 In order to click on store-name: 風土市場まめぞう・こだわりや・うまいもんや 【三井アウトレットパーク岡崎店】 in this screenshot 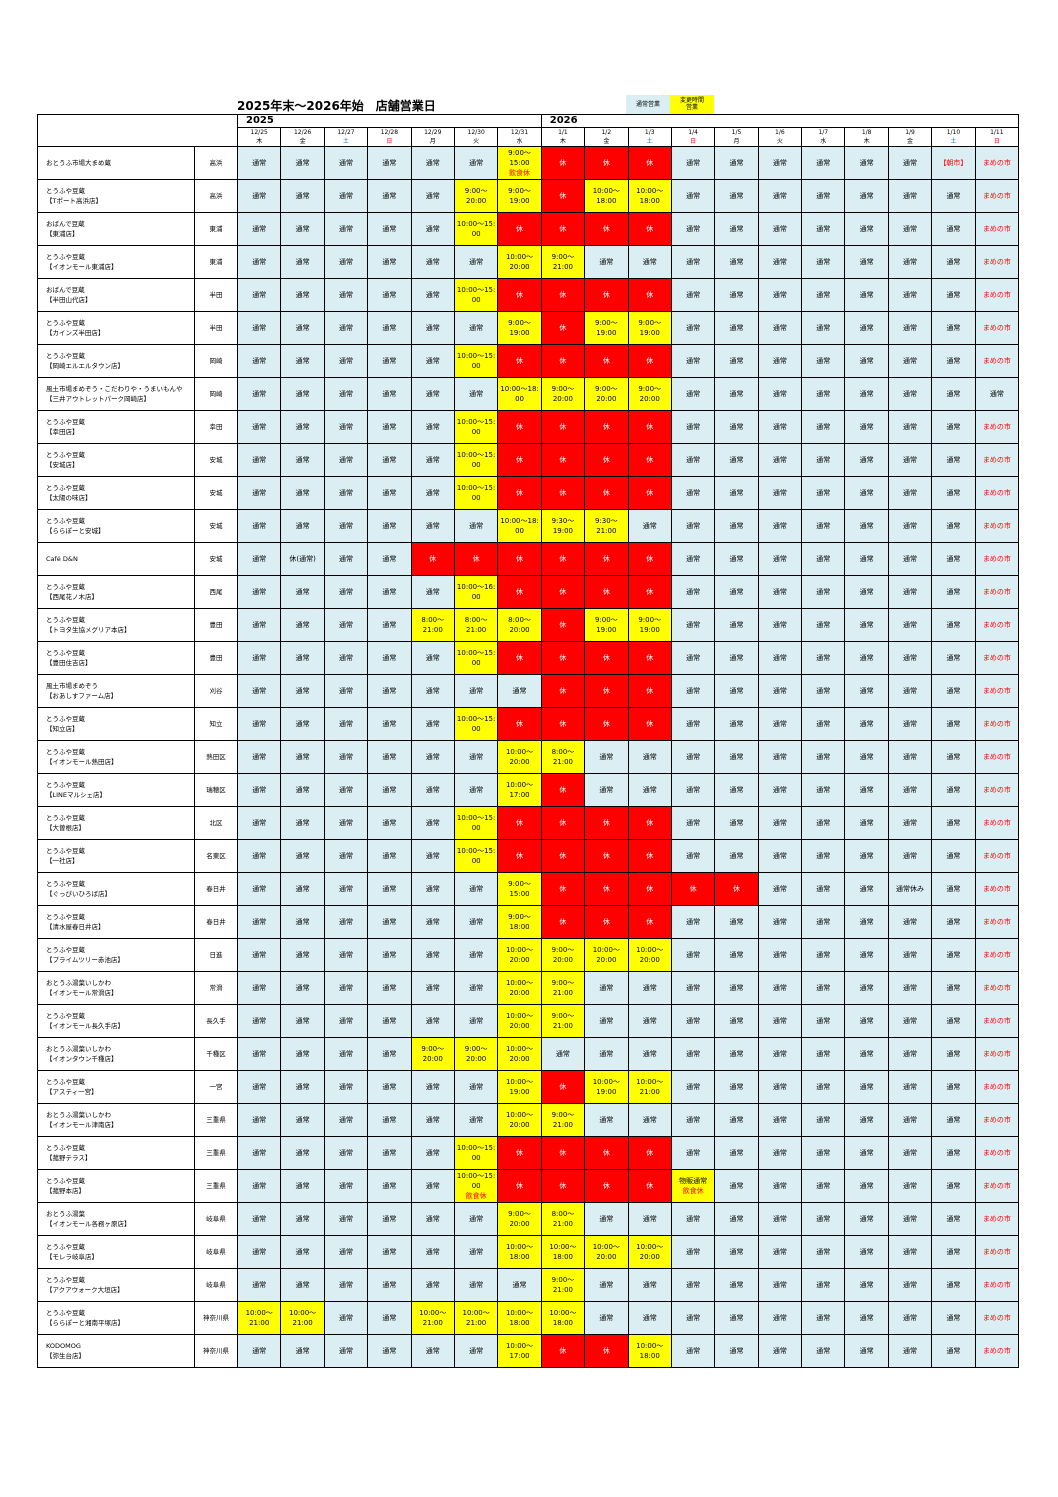, I will do `click(116, 394)`.